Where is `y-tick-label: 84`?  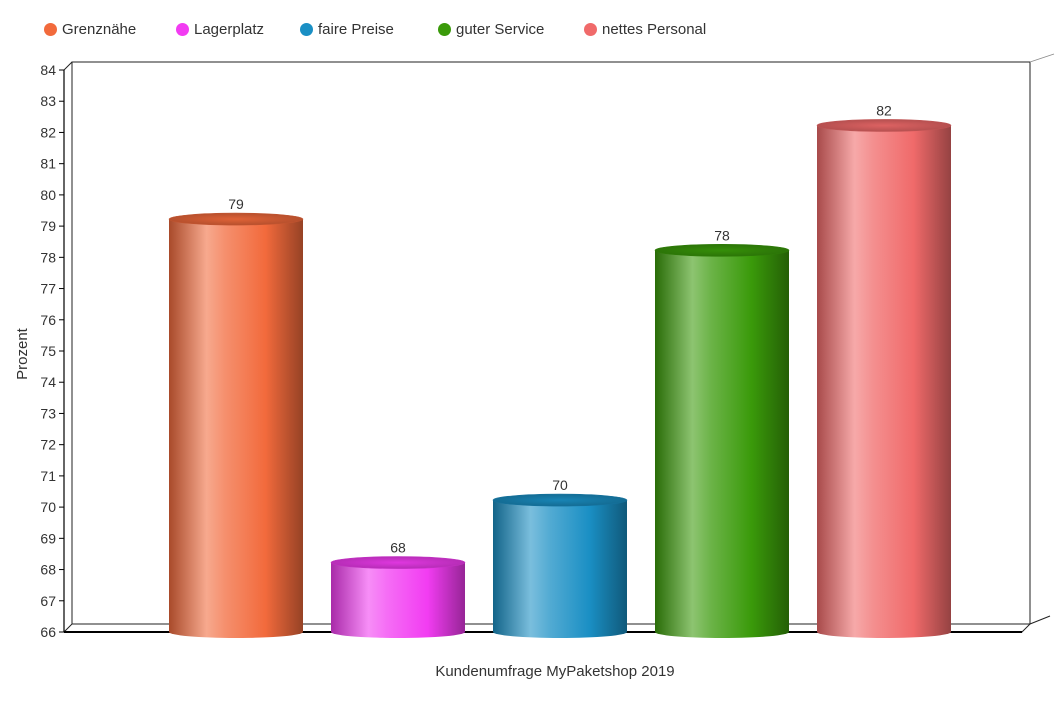 y-tick-label: 84 is located at coordinates (48, 70).